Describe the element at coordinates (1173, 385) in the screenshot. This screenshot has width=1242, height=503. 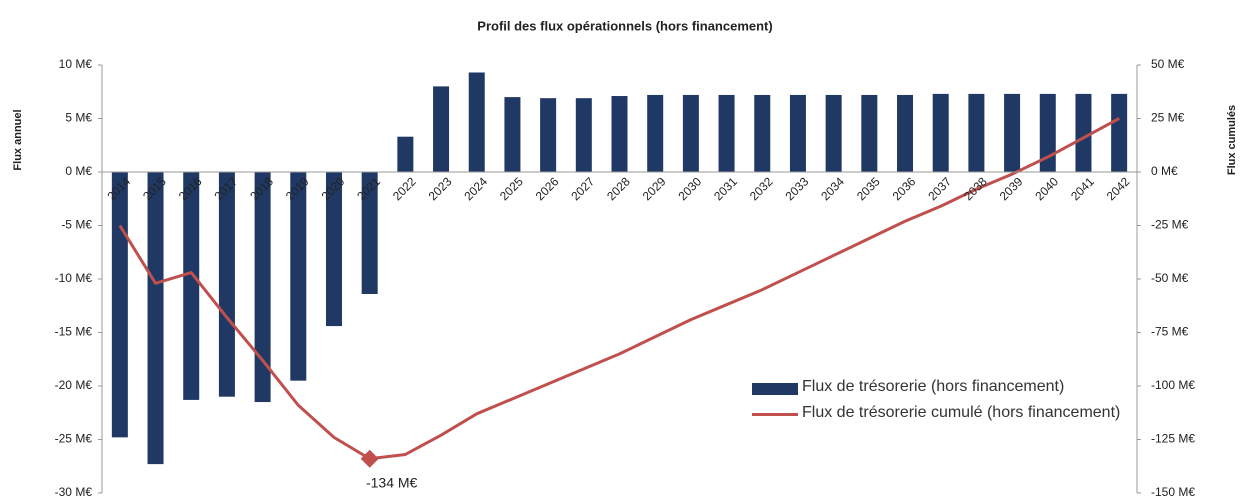
I see `y2-tick-label: -100 M€` at that location.